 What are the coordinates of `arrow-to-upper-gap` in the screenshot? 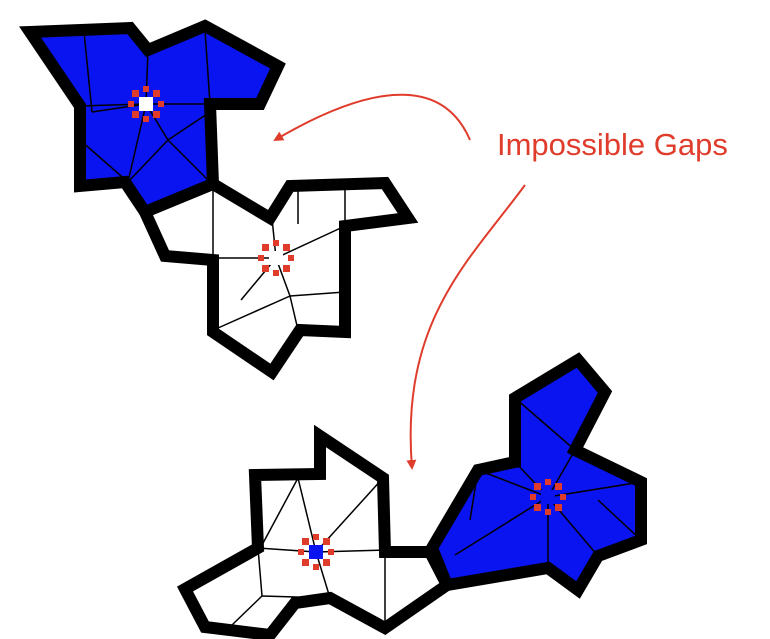 It's located at (372, 117).